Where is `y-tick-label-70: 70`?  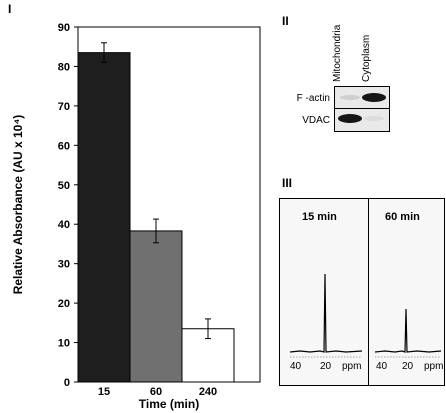 y-tick-label-70: 70 is located at coordinates (64, 107).